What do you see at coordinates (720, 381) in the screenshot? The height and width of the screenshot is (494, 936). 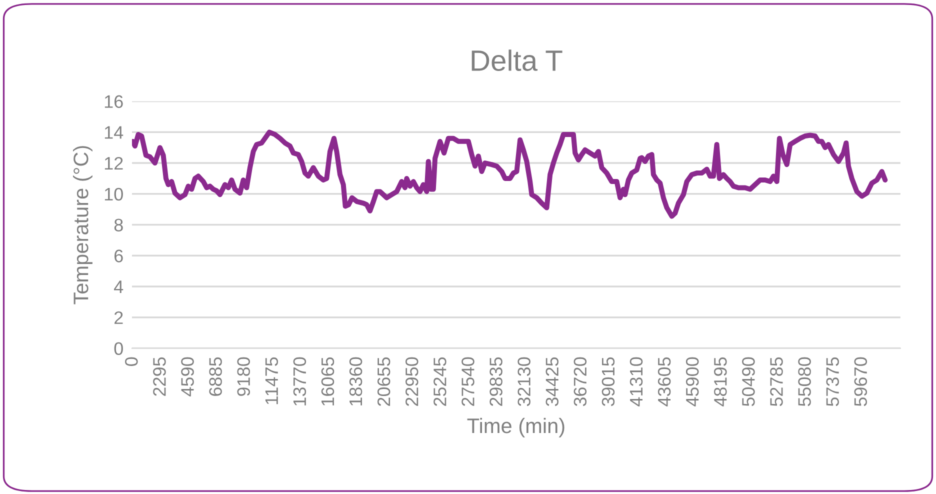 I see `x-tick-label: 48195` at bounding box center [720, 381].